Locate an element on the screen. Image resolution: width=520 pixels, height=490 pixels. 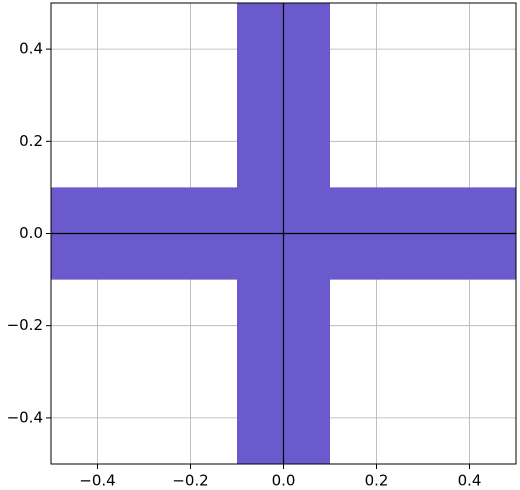
y-tick-label: −0.2 is located at coordinates (25, 325).